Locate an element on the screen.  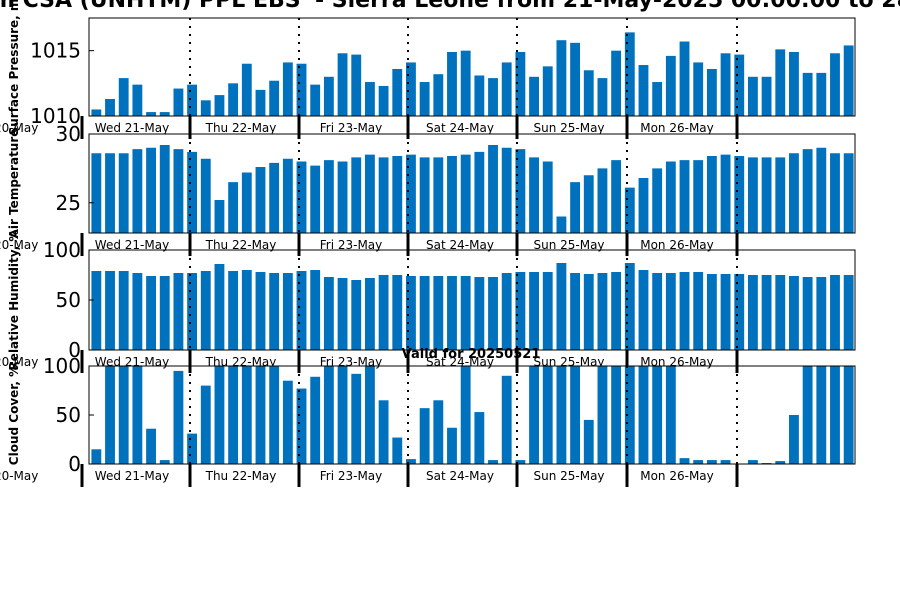
y-tick-label: 1015 is located at coordinates (55, 51).